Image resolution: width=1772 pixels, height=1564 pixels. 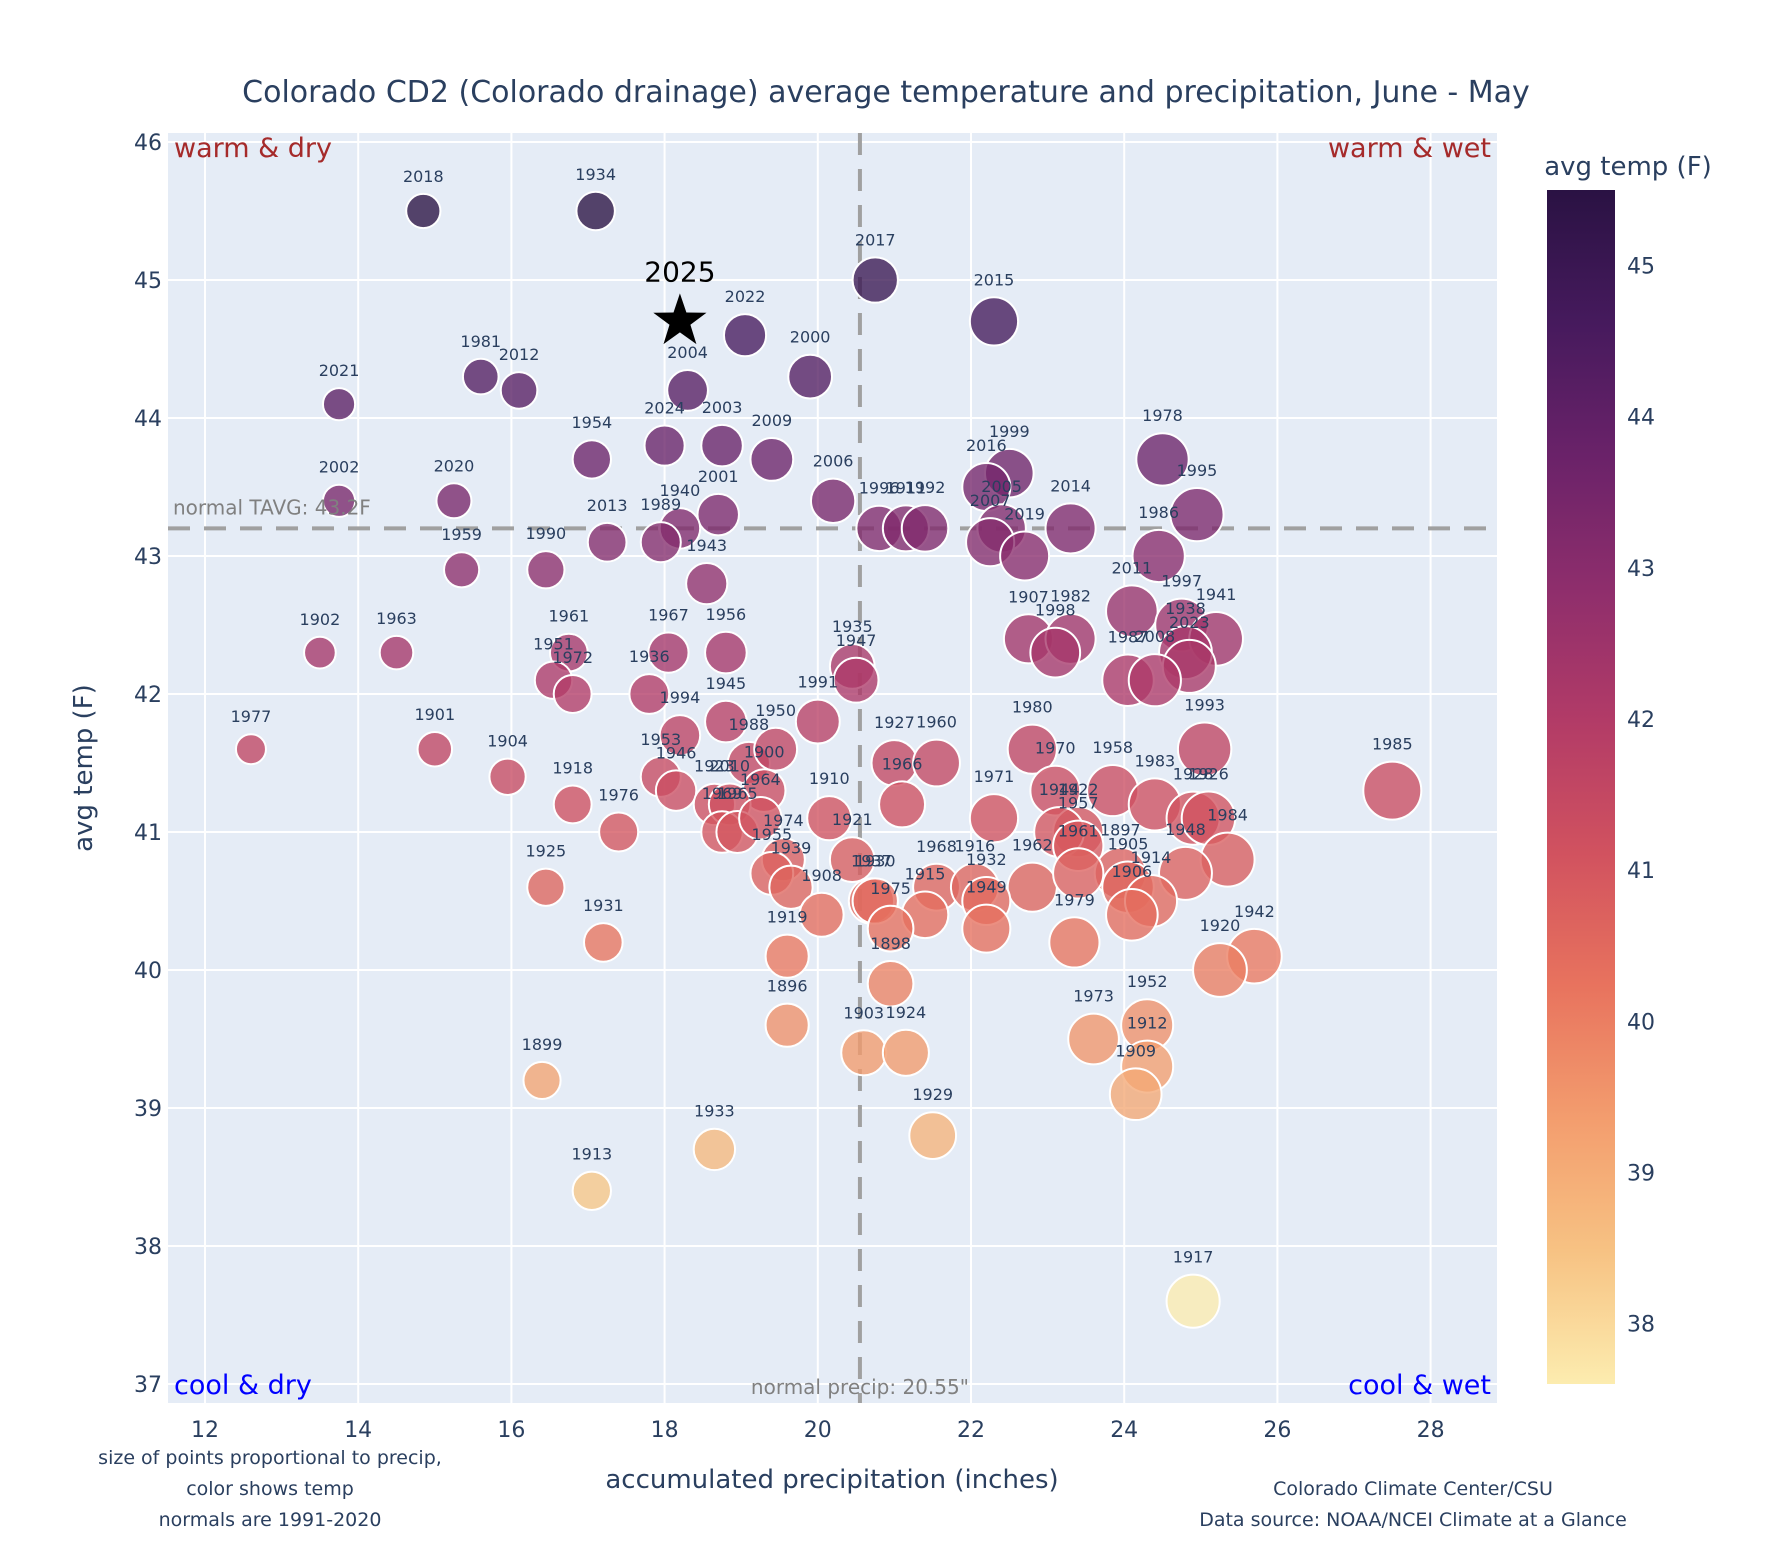 I want to click on y-tick-label: 43, so click(x=148, y=557).